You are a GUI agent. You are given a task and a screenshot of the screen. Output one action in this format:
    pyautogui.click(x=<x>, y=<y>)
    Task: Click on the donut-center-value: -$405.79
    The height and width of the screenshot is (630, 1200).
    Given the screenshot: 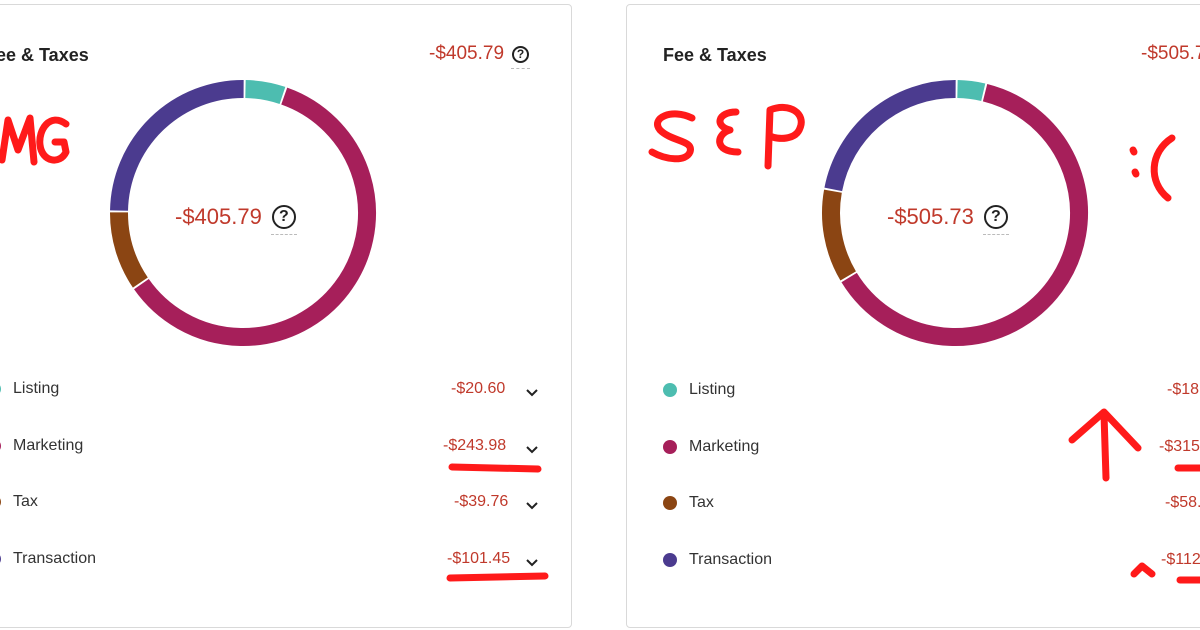 What is the action you would take?
    pyautogui.click(x=218, y=216)
    